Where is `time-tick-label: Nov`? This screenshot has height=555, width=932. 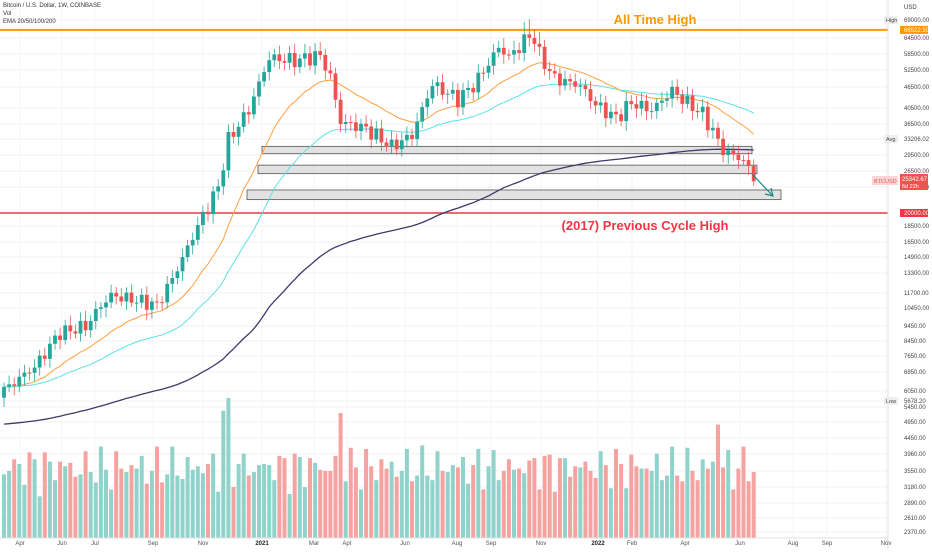 time-tick-label: Nov is located at coordinates (541, 544).